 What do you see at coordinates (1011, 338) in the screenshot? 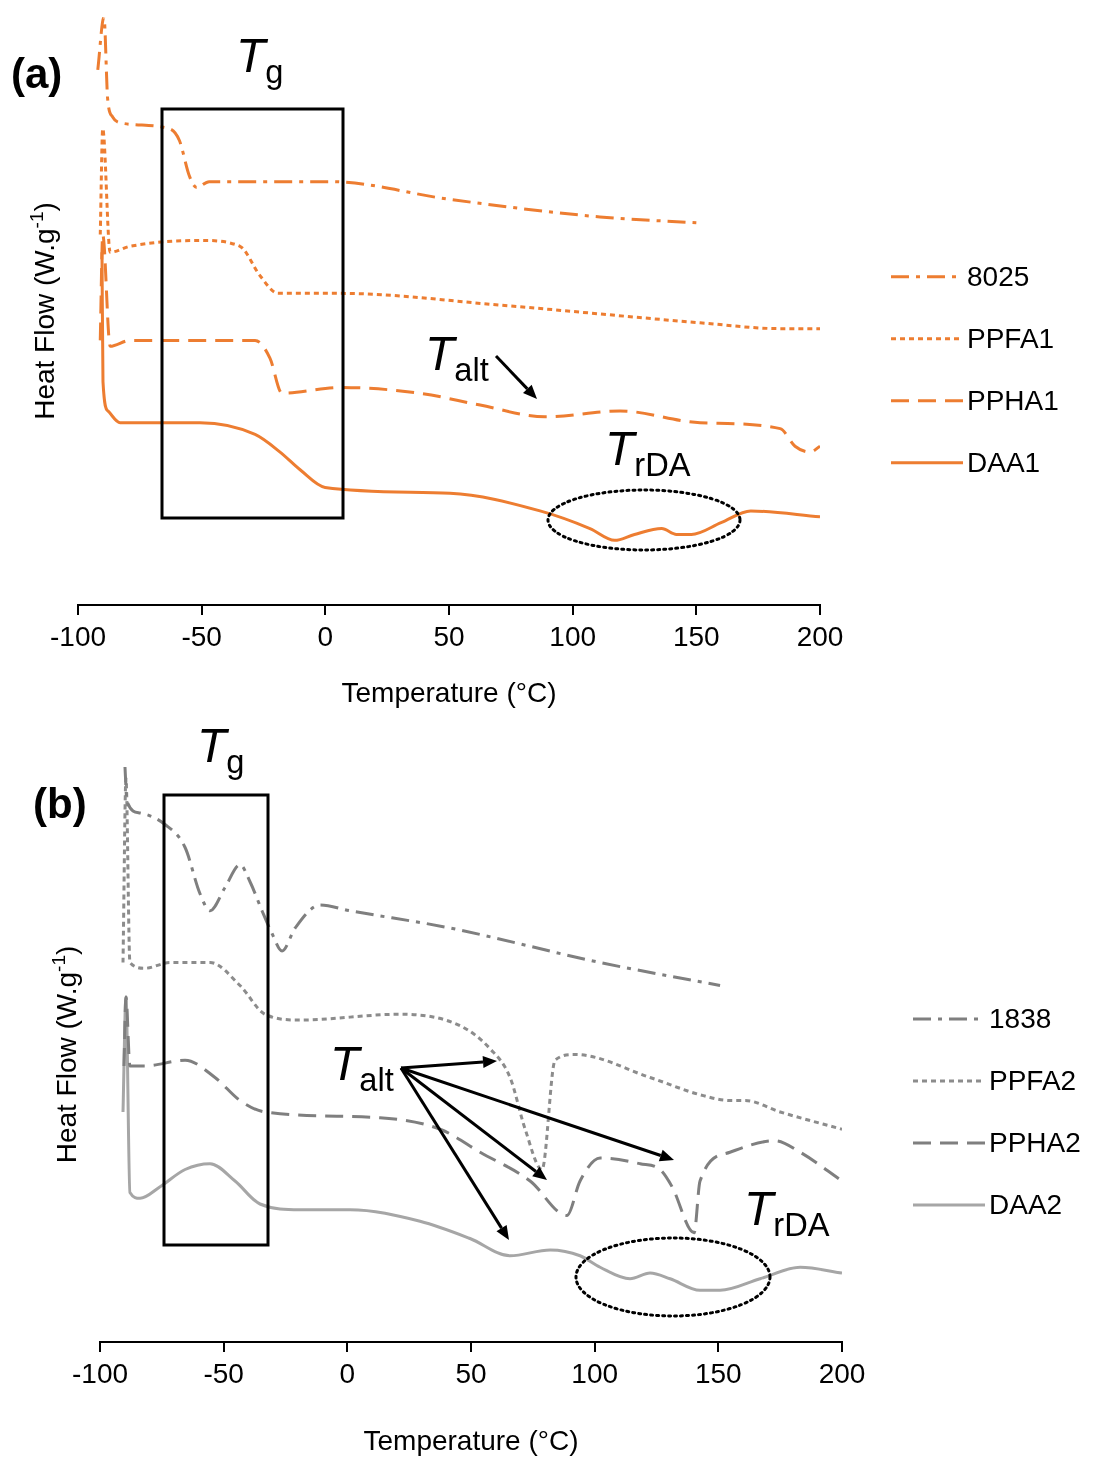
I see `legend-label: PPFA1` at bounding box center [1011, 338].